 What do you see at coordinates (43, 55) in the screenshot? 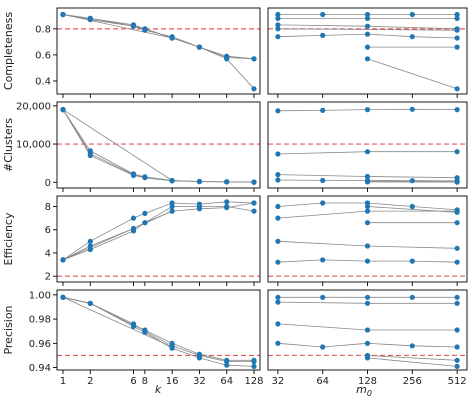
I see `y-tick-label: 0.6` at bounding box center [43, 55].